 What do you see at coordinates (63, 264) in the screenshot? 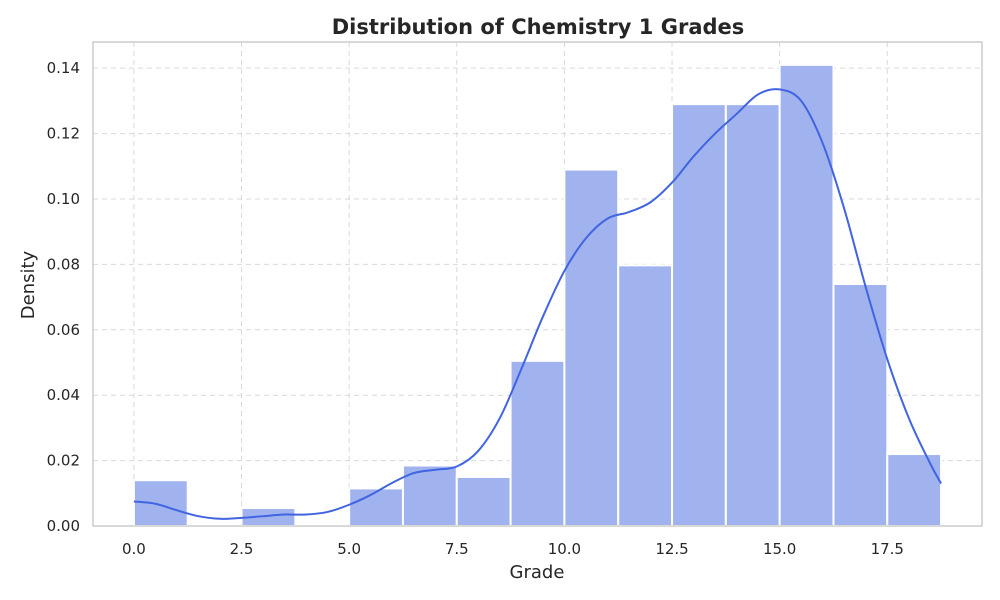
I see `y-tick-label: 0.08` at bounding box center [63, 264].